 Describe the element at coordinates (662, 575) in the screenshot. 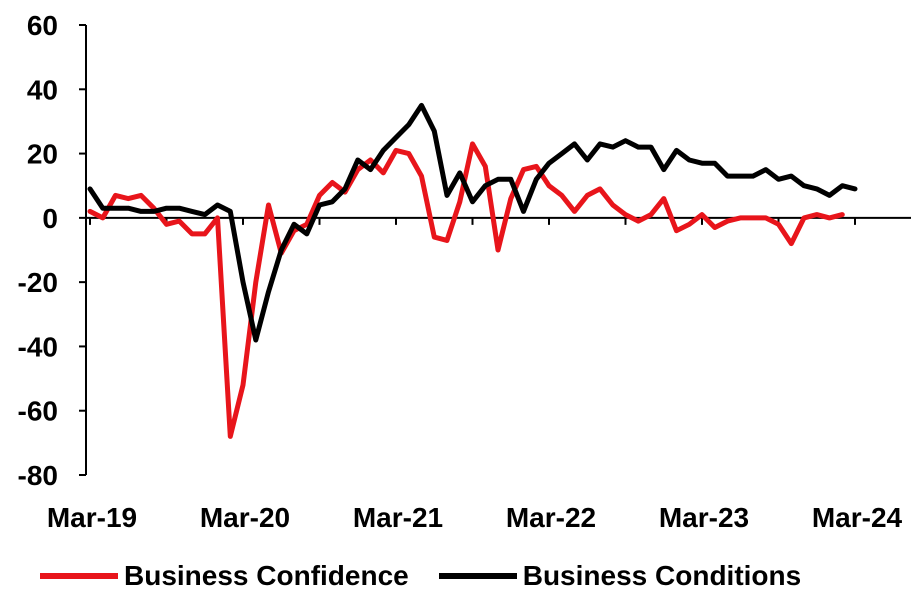

I see `legend-label-business-conditions: Business Conditions` at that location.